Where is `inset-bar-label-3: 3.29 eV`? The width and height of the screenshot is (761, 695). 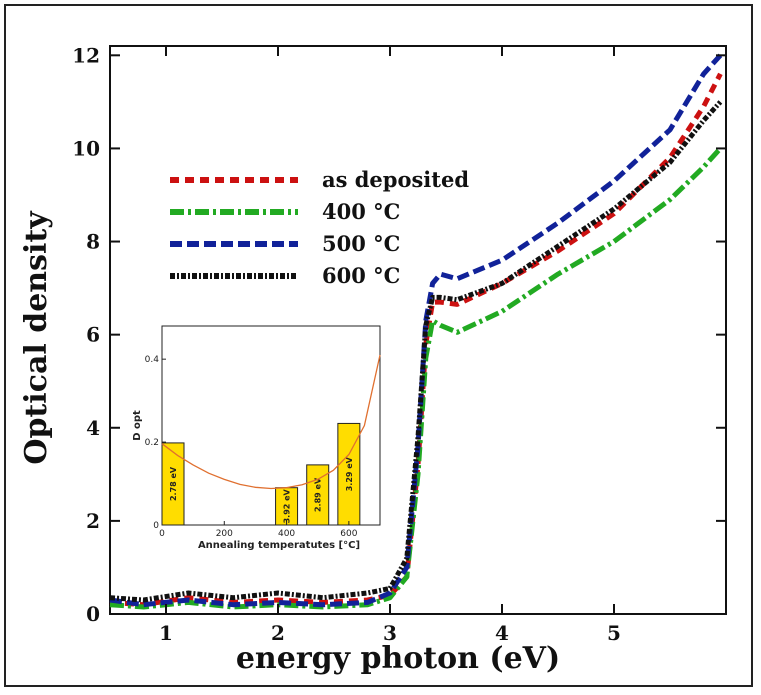 inset-bar-label-3: 3.29 eV is located at coordinates (349, 473).